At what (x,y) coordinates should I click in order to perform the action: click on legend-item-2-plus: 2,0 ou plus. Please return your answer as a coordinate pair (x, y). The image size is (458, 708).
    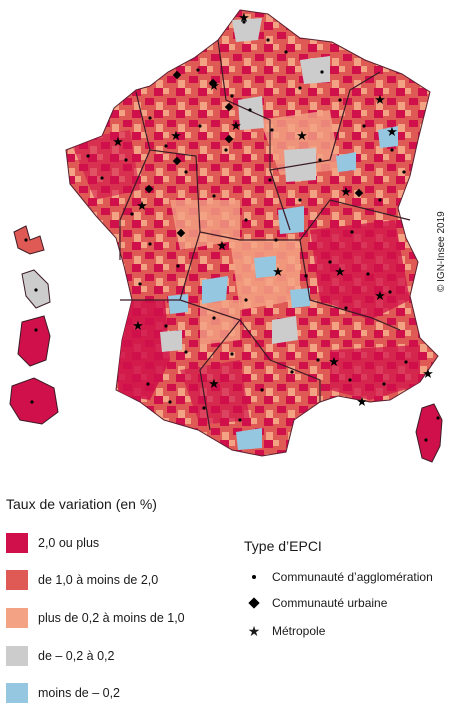
    Looking at the image, I should click on (52, 543).